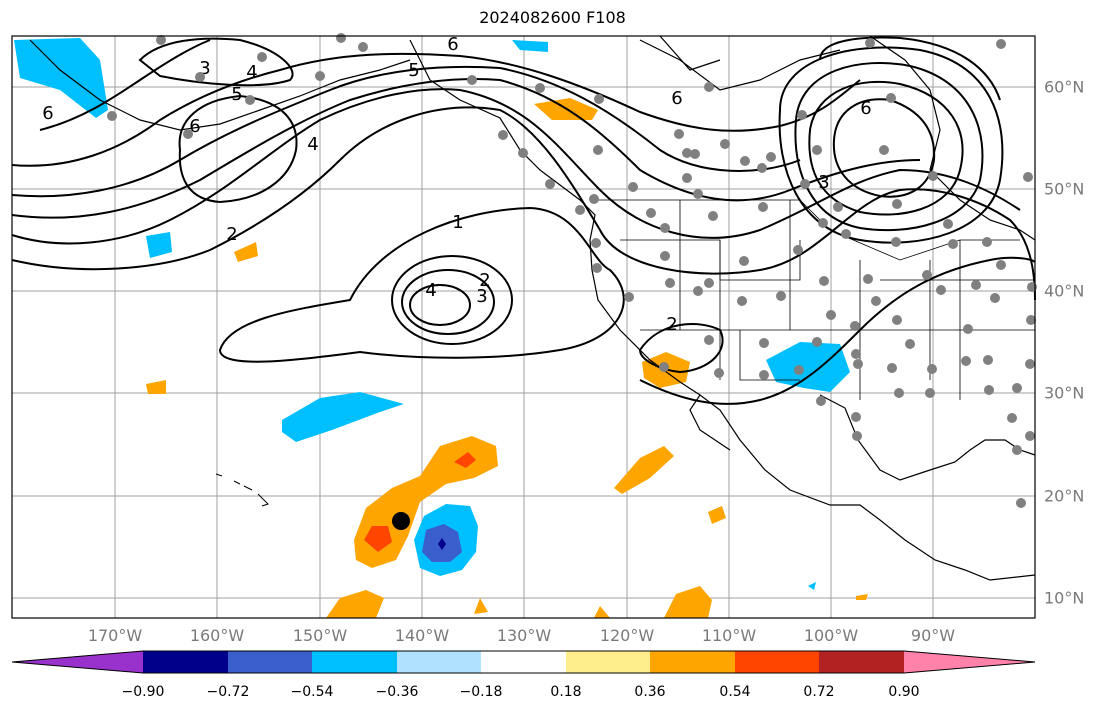  Describe the element at coordinates (566, 692) in the screenshot. I see `colorbar-tick-label: 0.18` at that location.